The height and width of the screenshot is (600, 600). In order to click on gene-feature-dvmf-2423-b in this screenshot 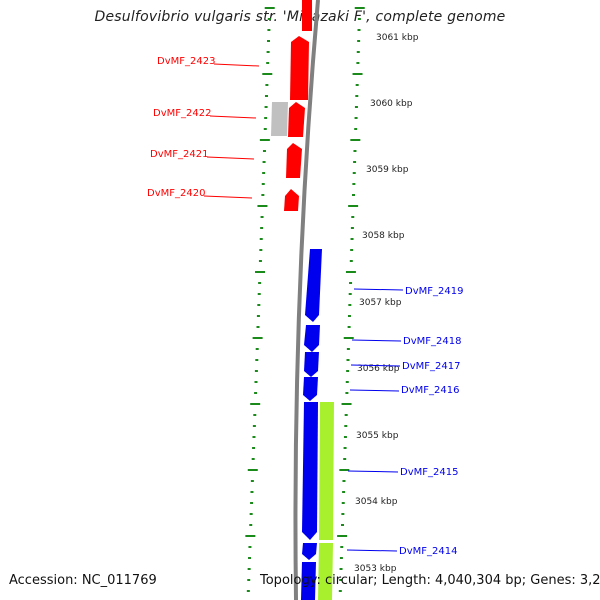, I will do `click(299, 68)`.